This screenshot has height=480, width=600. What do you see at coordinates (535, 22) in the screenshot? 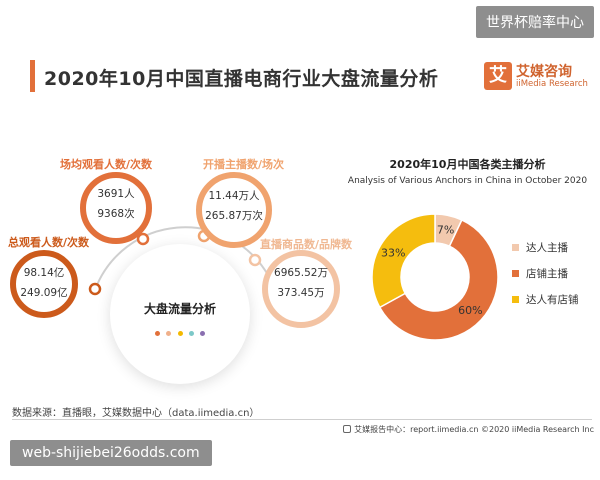
I see `watermark-top: 世界杯赔率中心` at bounding box center [535, 22].